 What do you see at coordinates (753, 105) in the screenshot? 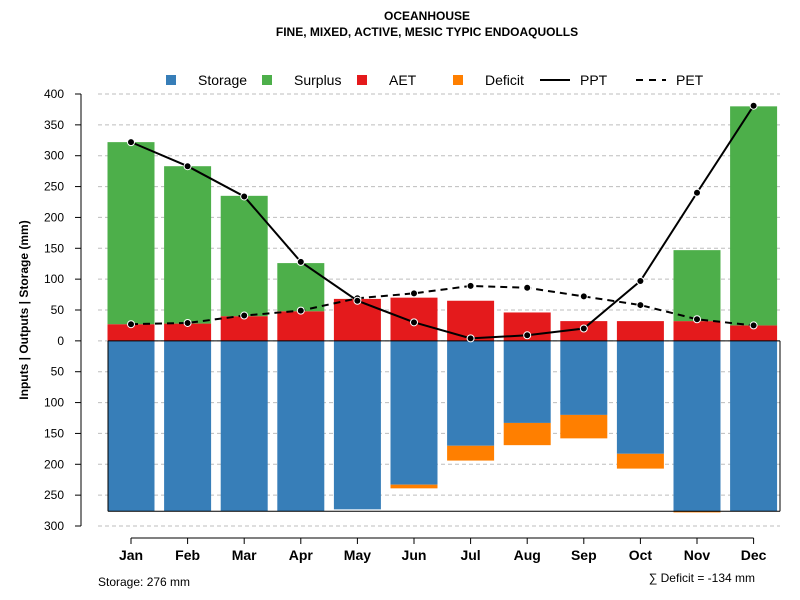
I see `point-ppt-dec` at bounding box center [753, 105].